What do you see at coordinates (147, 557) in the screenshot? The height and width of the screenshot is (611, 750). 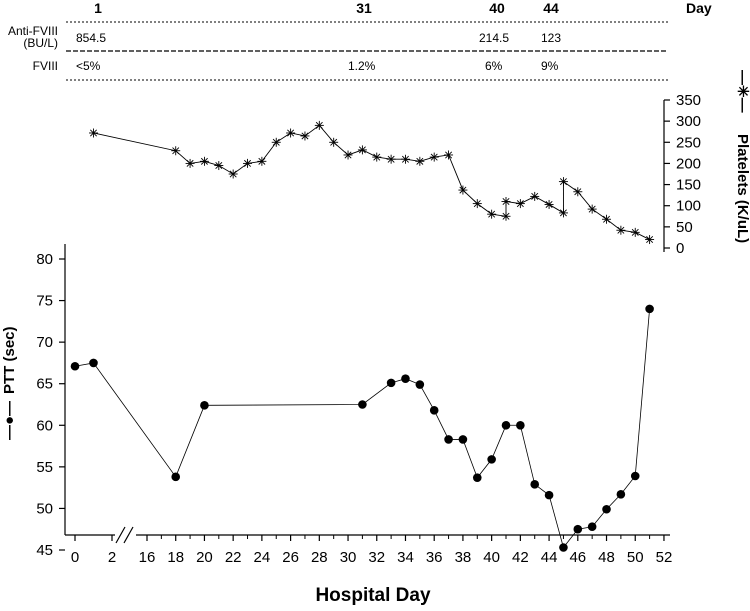 I see `x-tick-label: 16` at bounding box center [147, 557].